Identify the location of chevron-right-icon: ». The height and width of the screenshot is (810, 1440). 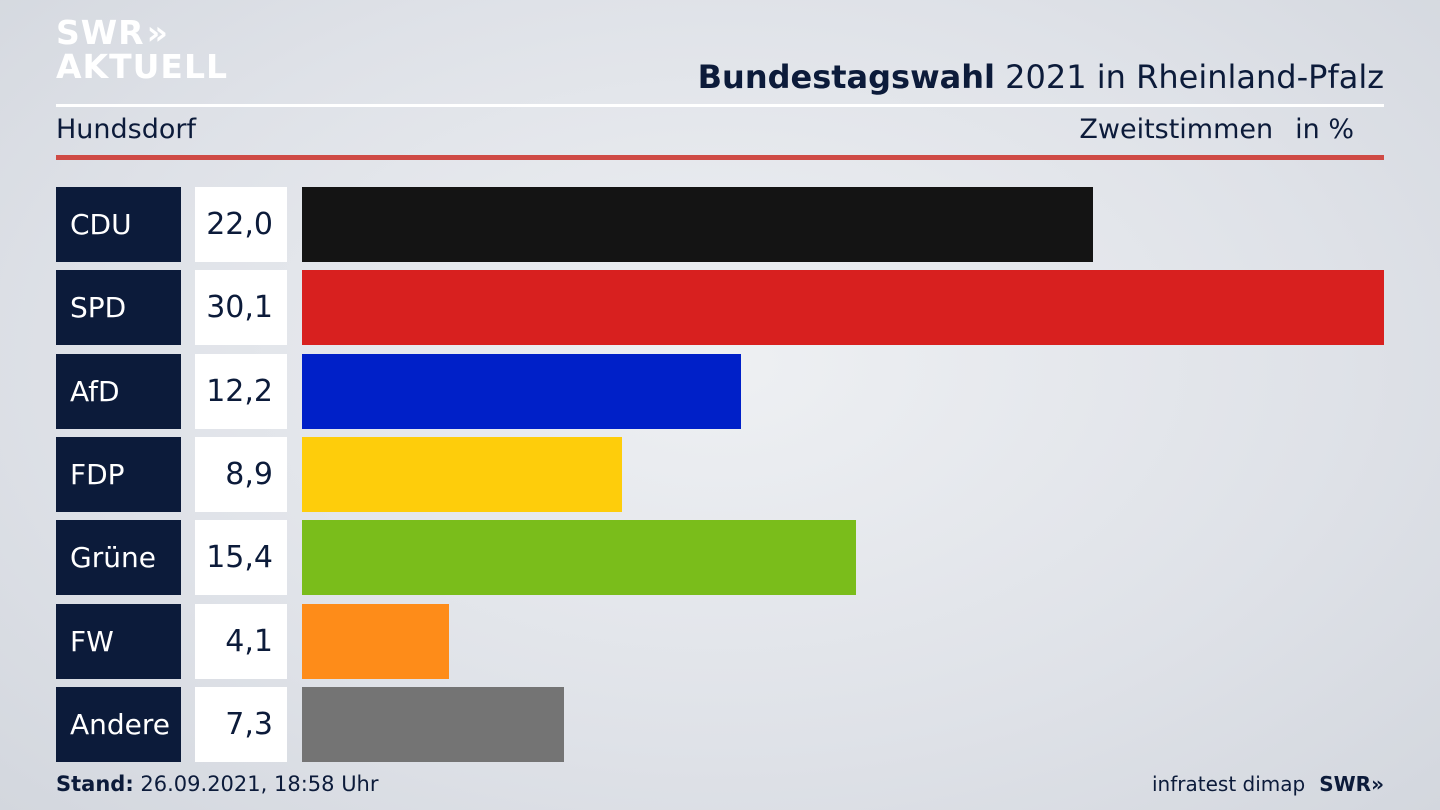
(157, 32).